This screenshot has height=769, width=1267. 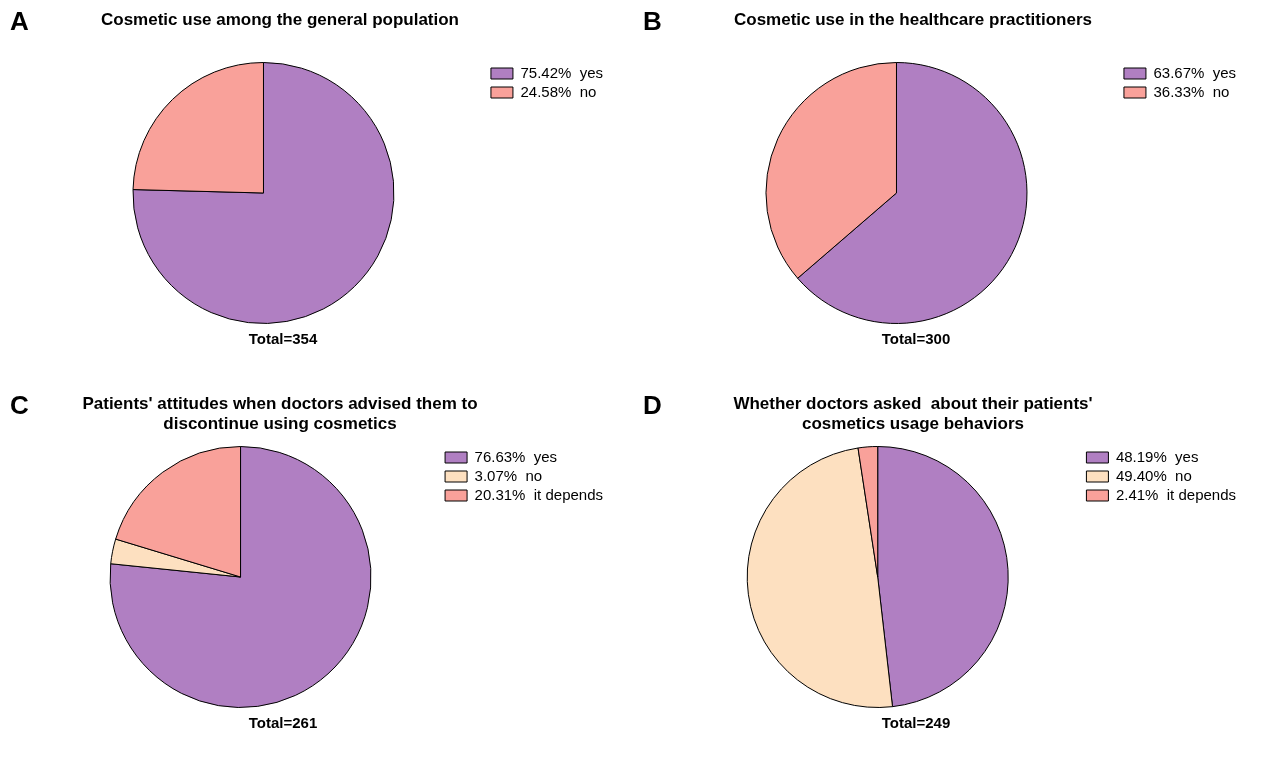 I want to click on legend-label: 3.07% no, so click(x=508, y=475).